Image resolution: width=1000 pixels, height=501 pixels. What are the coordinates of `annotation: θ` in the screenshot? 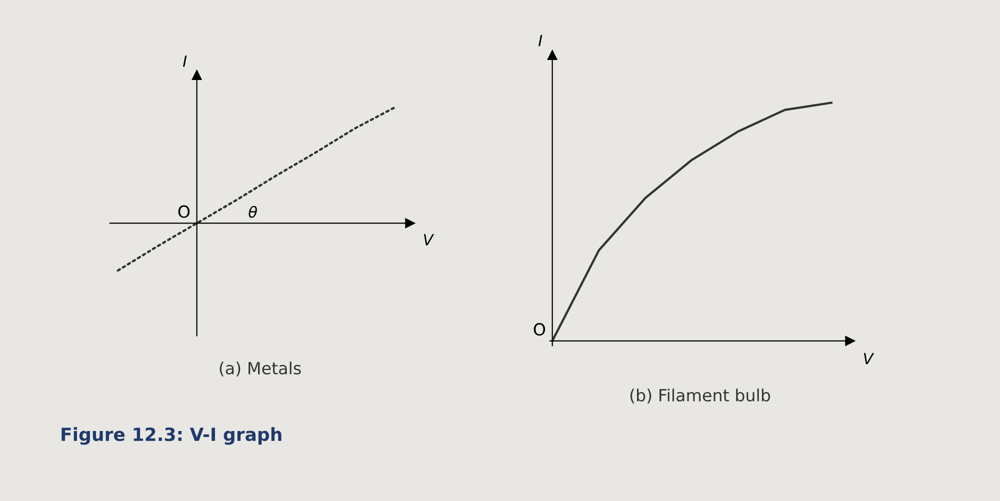 It's located at (252, 212).